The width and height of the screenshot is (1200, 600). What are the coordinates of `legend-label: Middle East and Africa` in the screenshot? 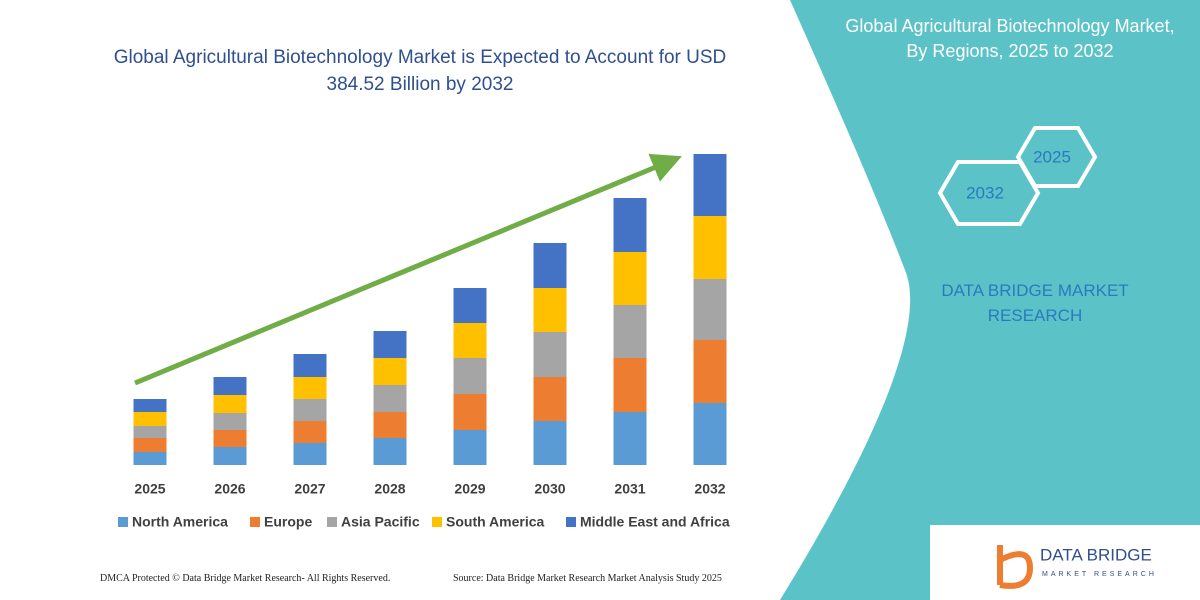 It's located at (655, 522).